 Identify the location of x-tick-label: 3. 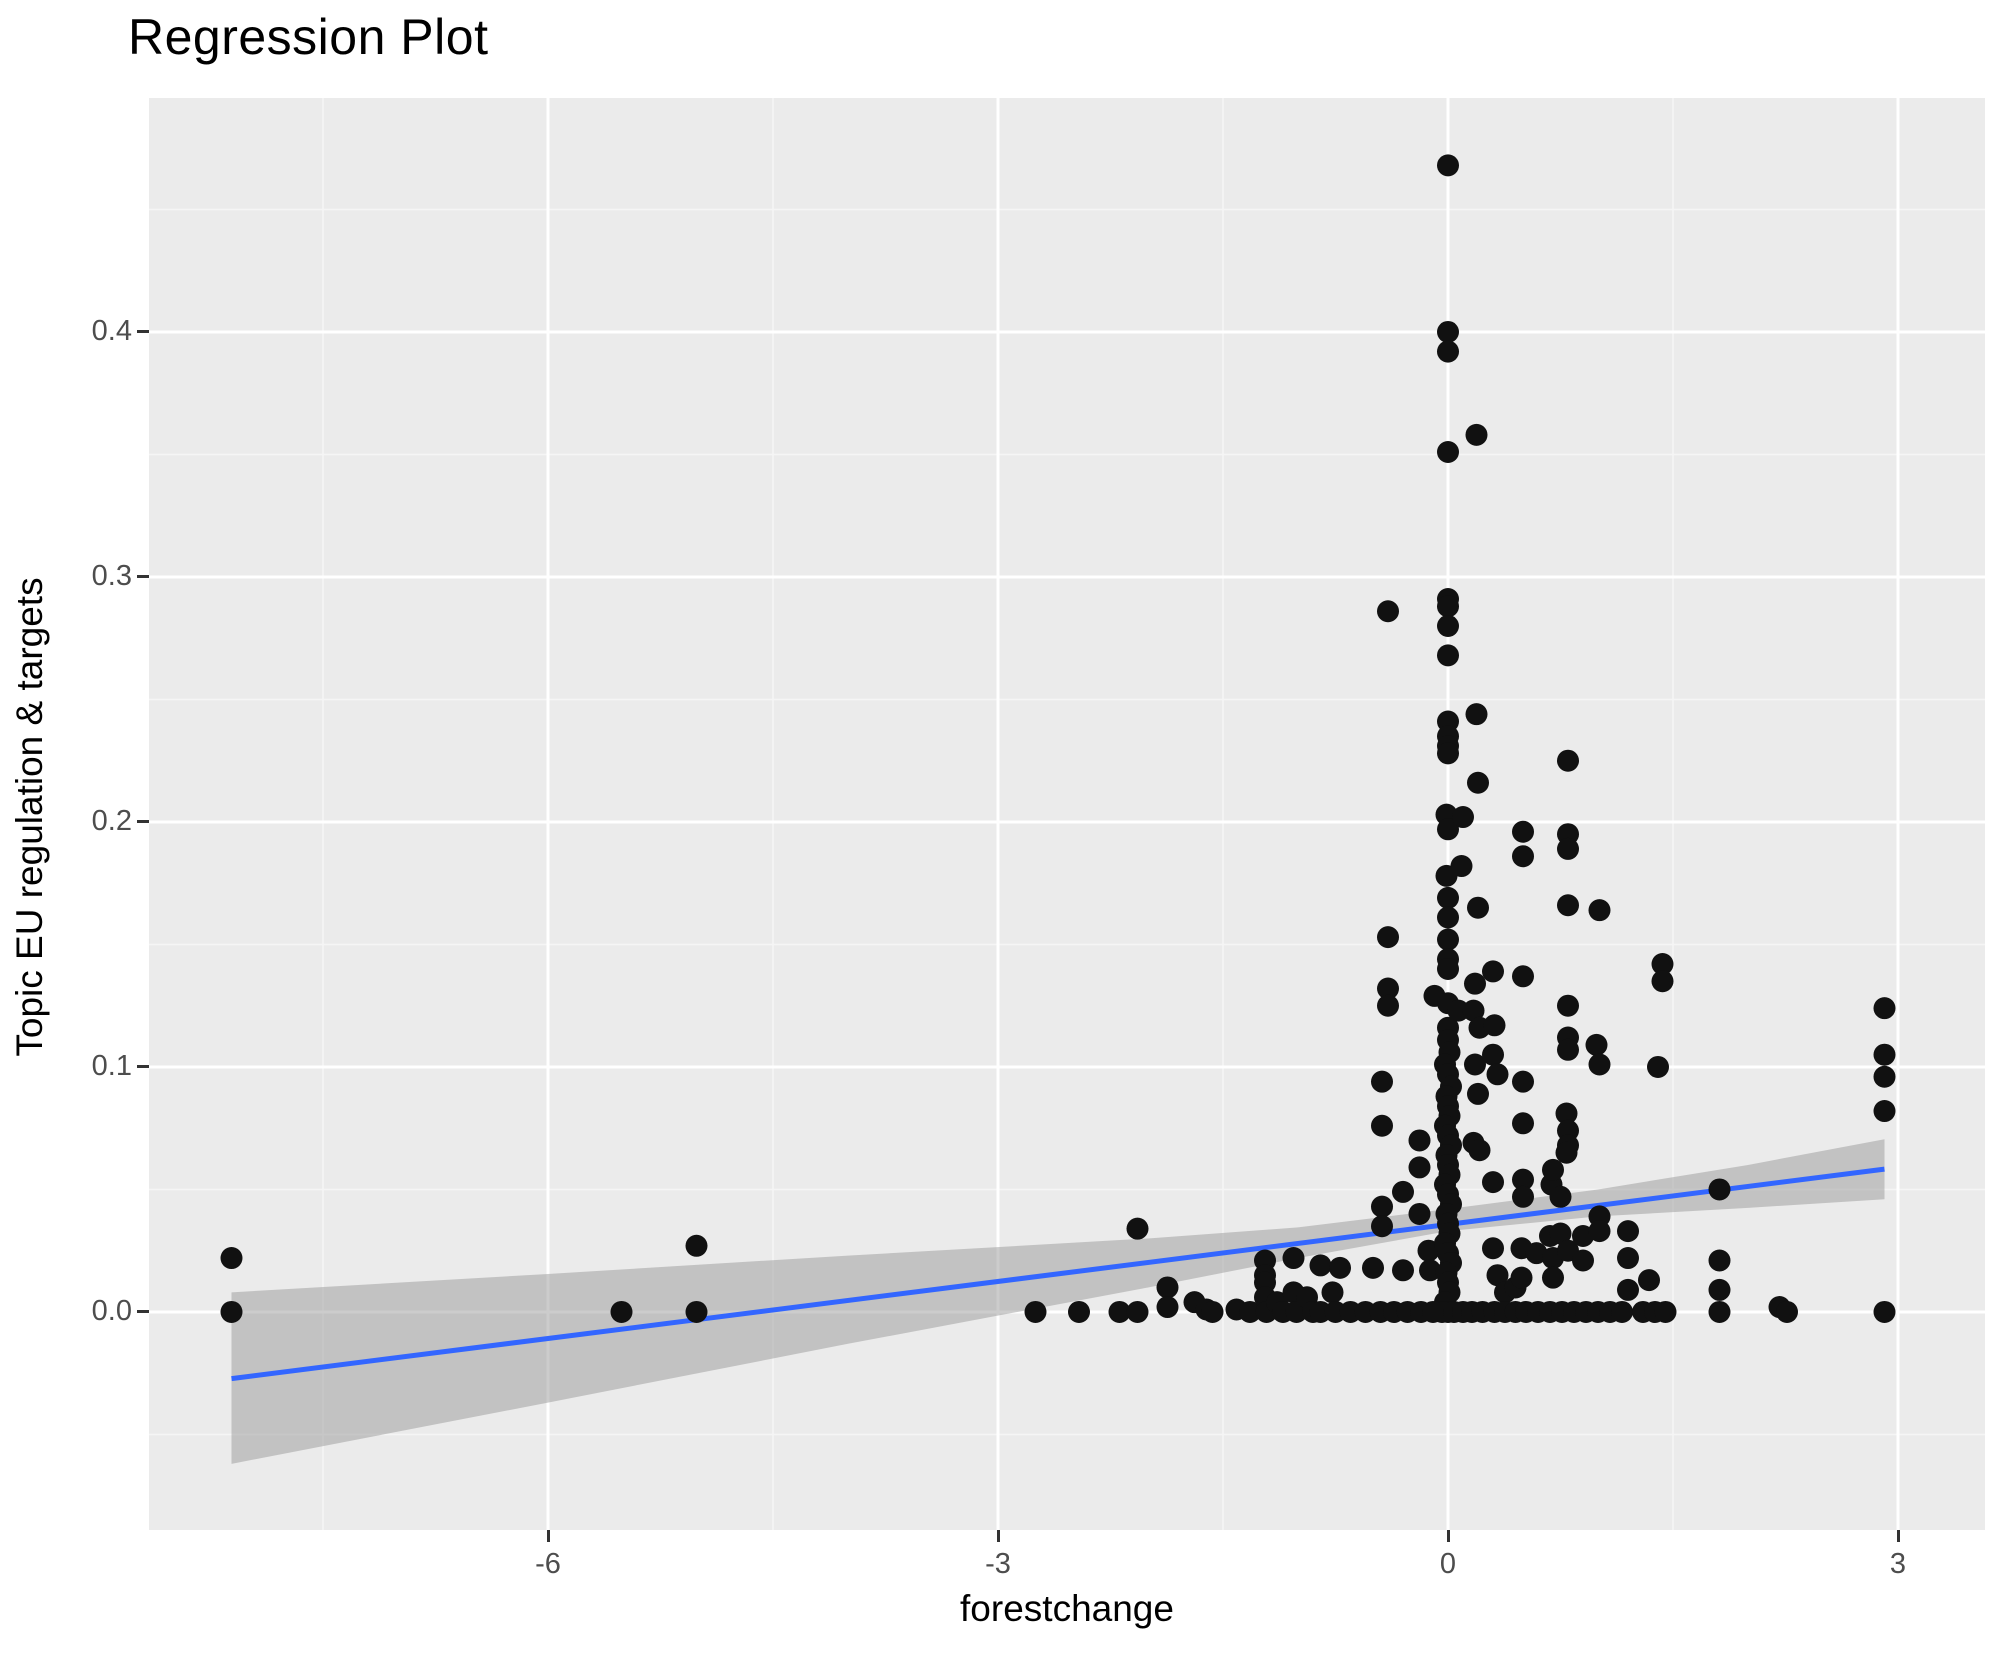
(1898, 1564).